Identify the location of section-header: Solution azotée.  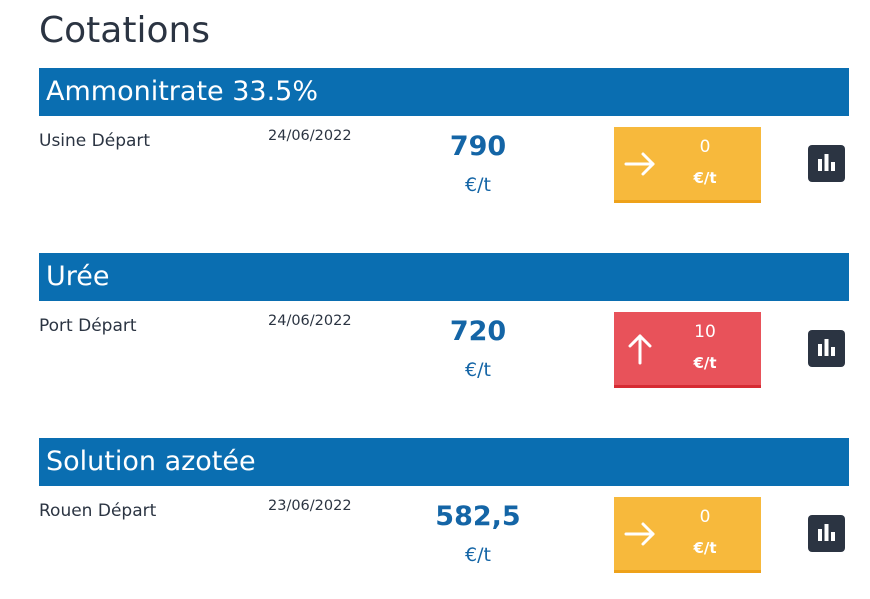
(444, 462).